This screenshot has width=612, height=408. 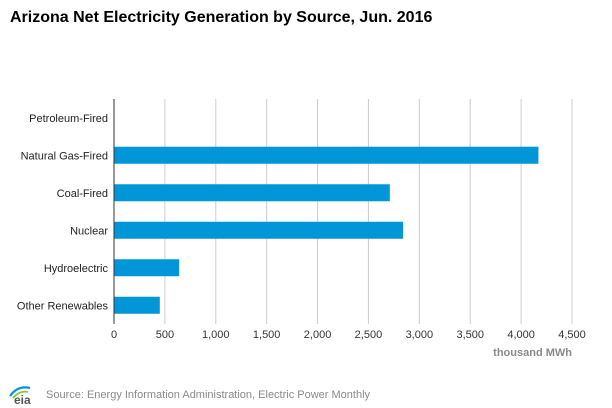 What do you see at coordinates (114, 335) in the screenshot?
I see `x-tick-label: 0` at bounding box center [114, 335].